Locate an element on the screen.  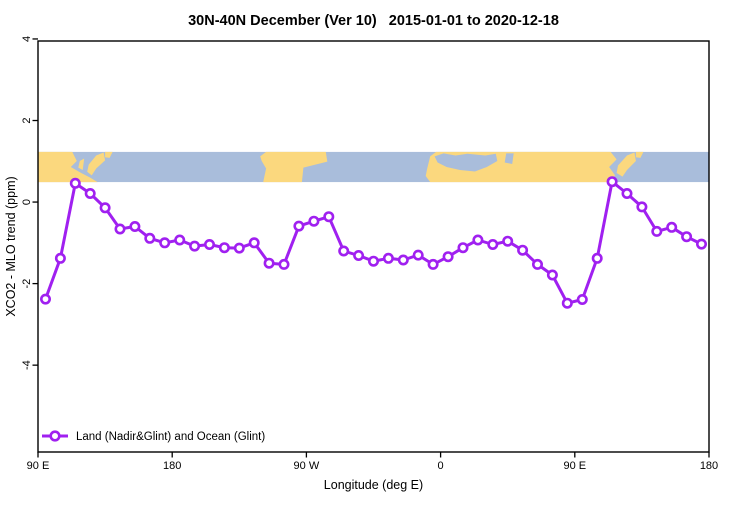
land-ocean-map-band is located at coordinates (373, 167).